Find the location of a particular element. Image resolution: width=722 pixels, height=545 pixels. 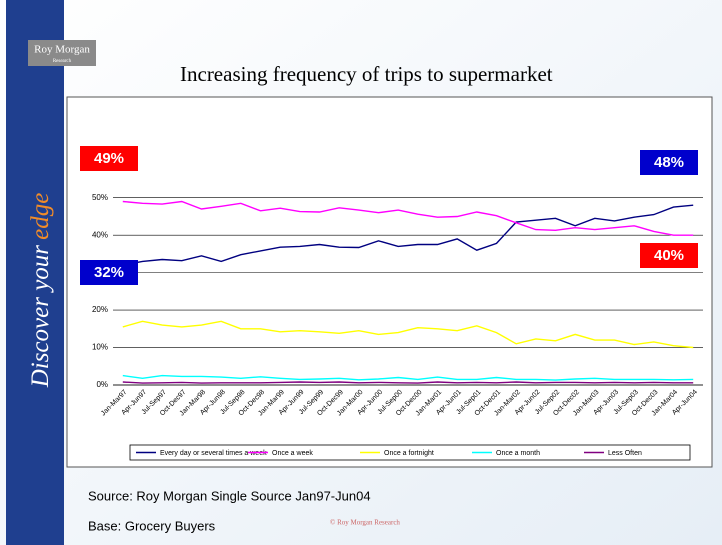

legend is located at coordinates (410, 452).